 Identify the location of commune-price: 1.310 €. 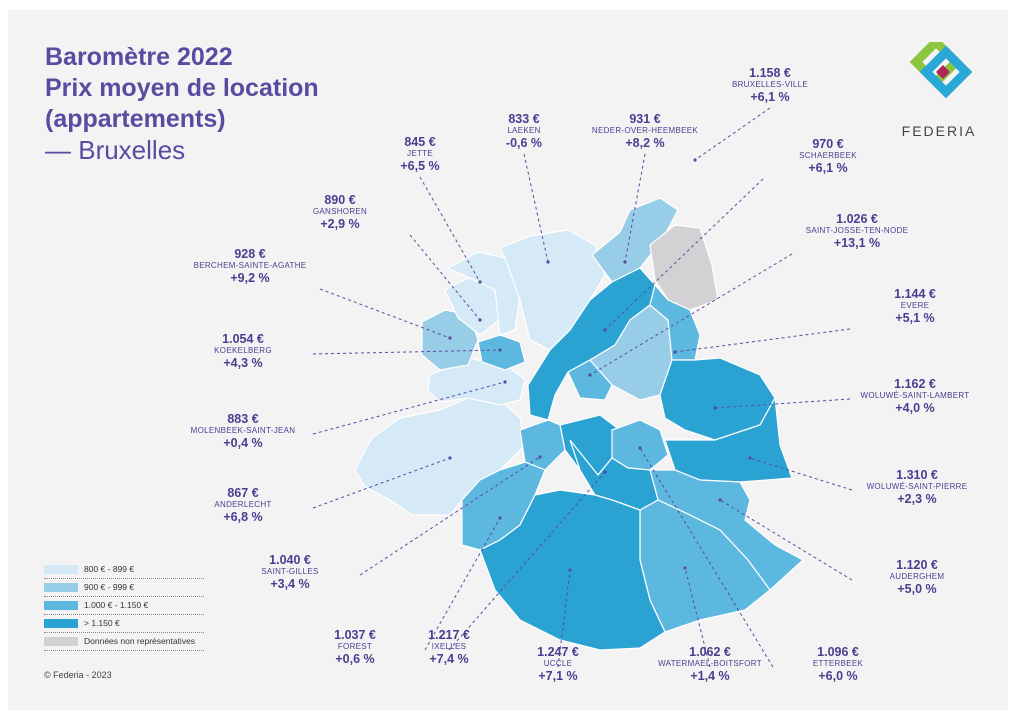
(917, 475).